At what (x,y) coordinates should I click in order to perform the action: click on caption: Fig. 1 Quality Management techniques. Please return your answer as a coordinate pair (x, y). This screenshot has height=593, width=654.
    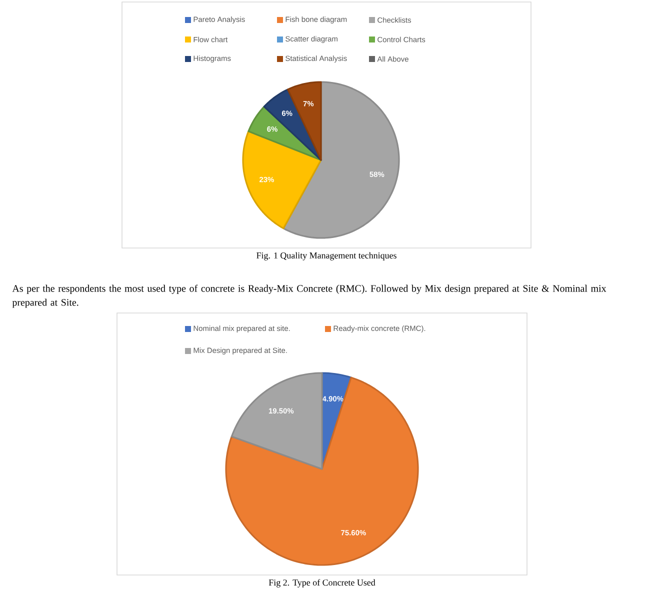
    Looking at the image, I should click on (326, 256).